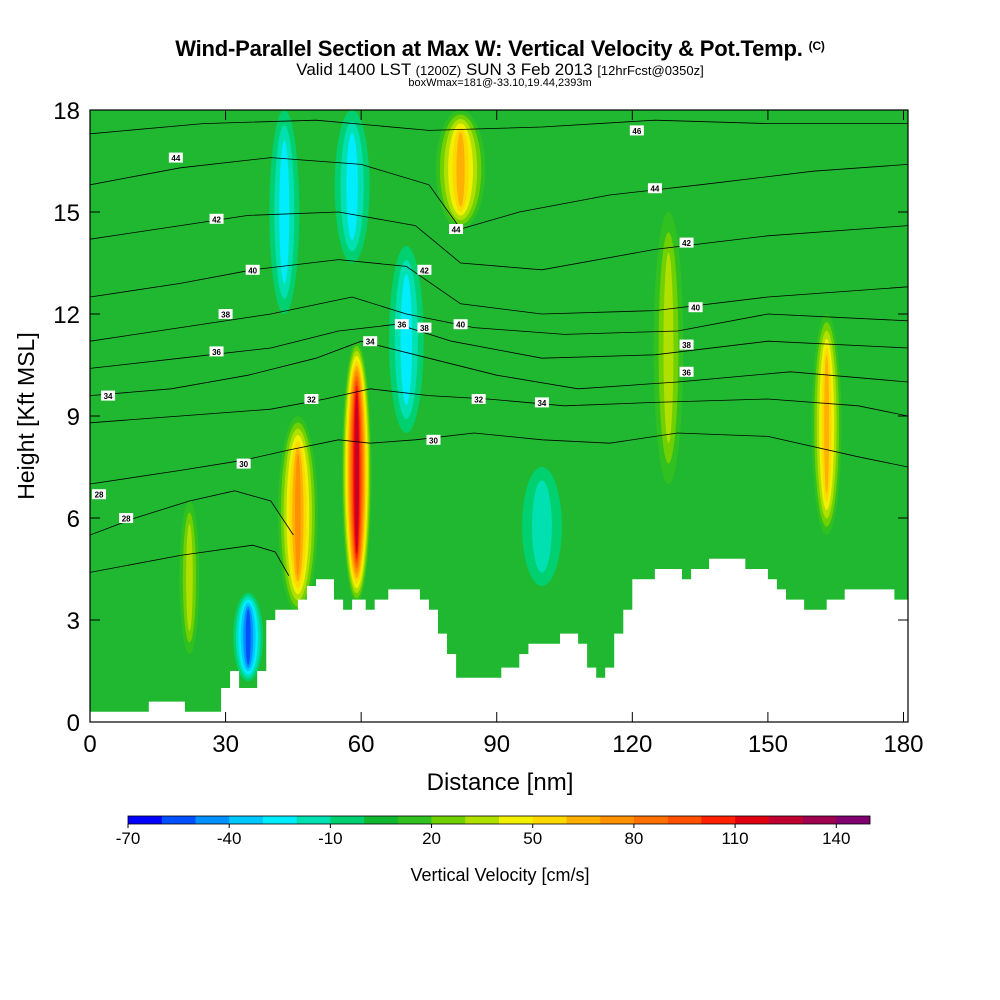 This screenshot has width=1000, height=1000. I want to click on colorbar-label: Vertical Velocity [cm/s], so click(499, 875).